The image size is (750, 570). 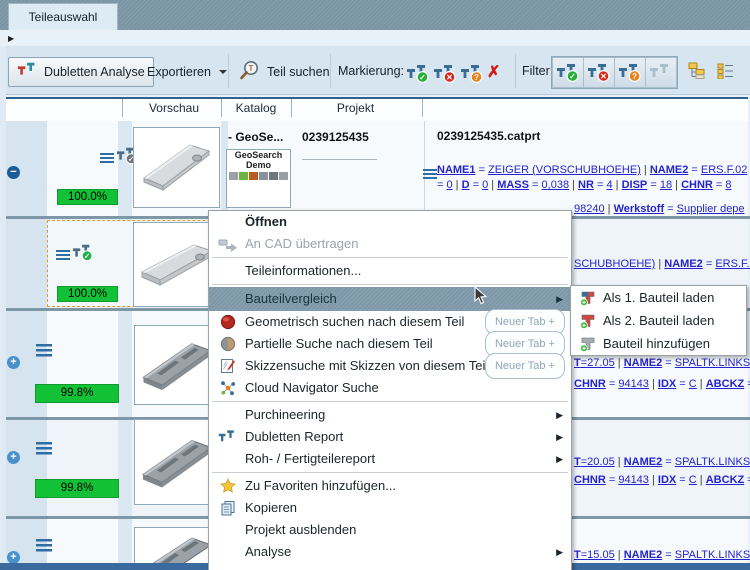 What do you see at coordinates (390, 388) in the screenshot?
I see `menu-item-cloud-navigator-suche: Cloud Navigator Suche` at bounding box center [390, 388].